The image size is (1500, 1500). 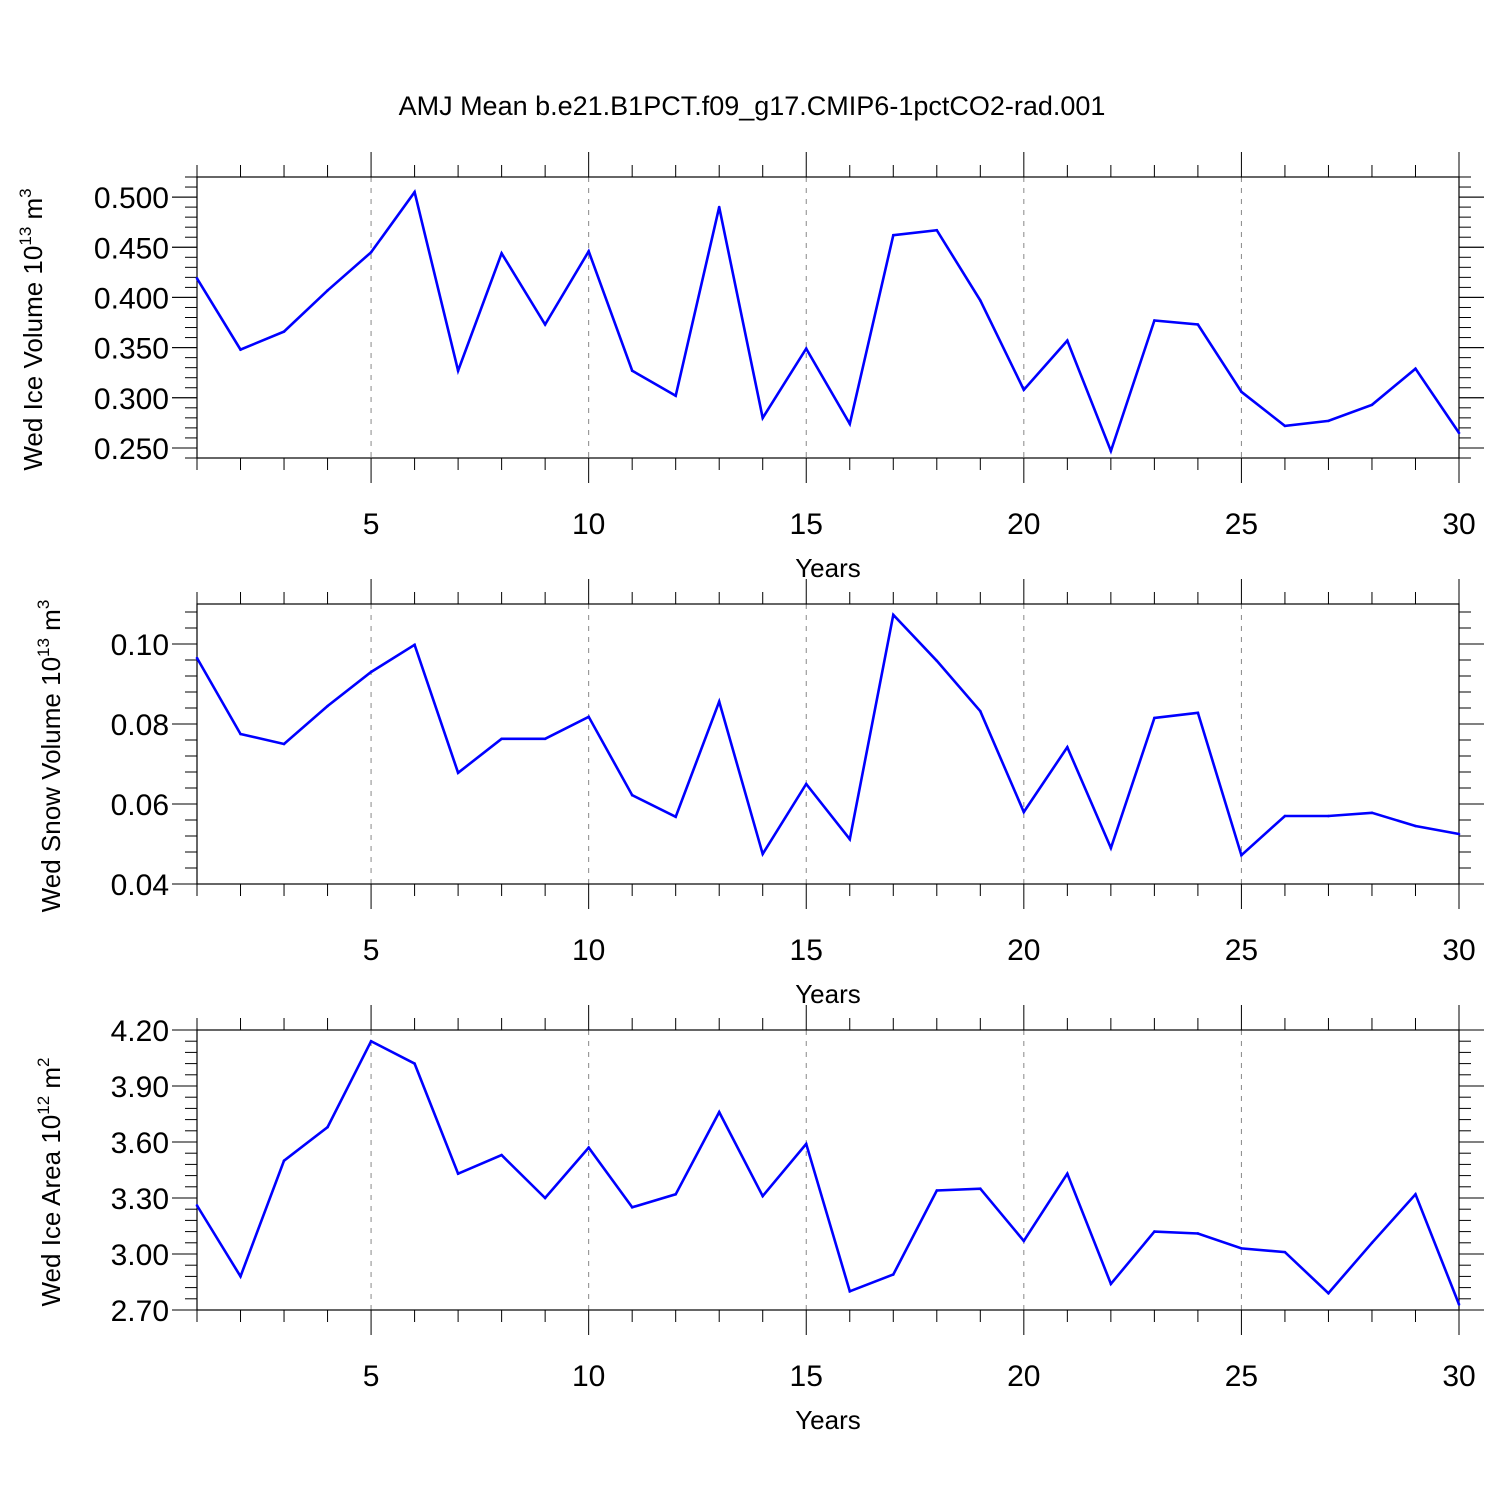 I want to click on y-axis-label: Wed Ice Volume 1013 m3, so click(x=32, y=329).